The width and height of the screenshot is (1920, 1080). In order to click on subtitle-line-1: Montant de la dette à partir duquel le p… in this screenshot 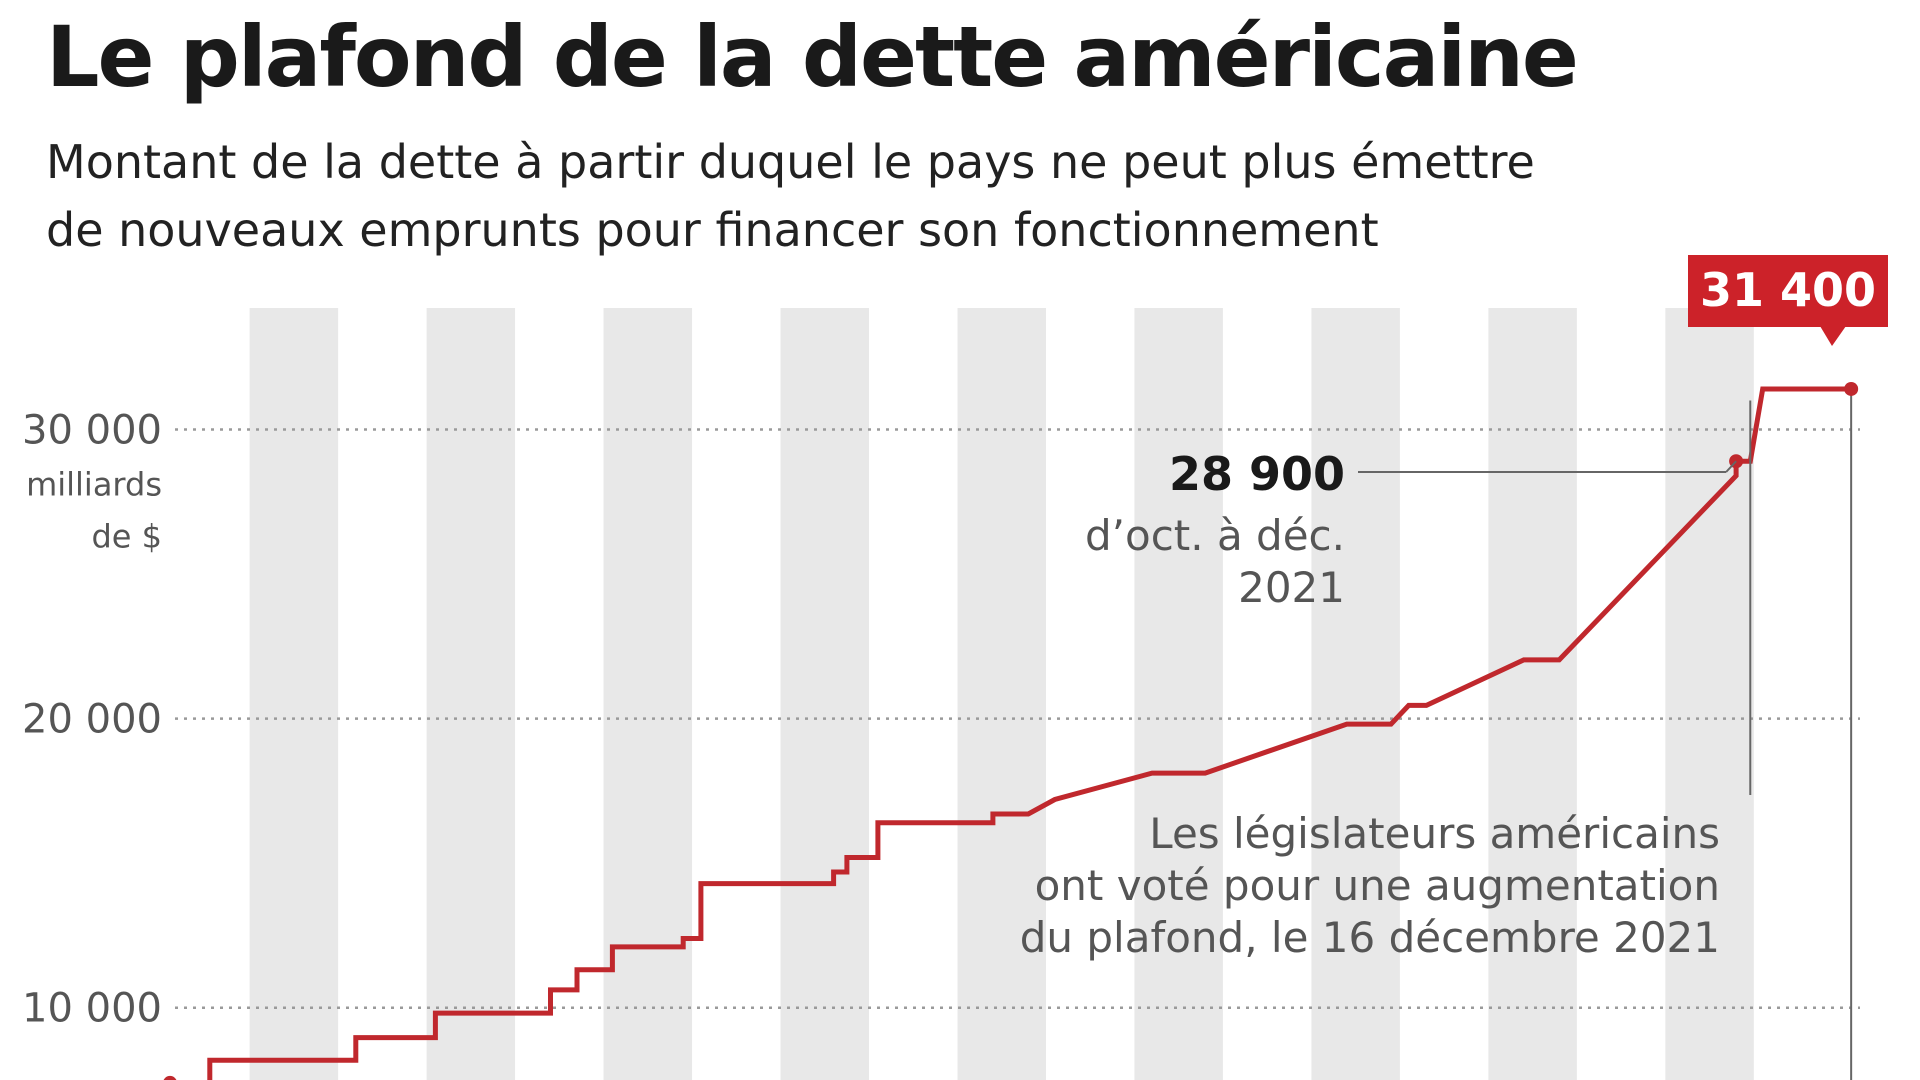, I will do `click(790, 162)`.